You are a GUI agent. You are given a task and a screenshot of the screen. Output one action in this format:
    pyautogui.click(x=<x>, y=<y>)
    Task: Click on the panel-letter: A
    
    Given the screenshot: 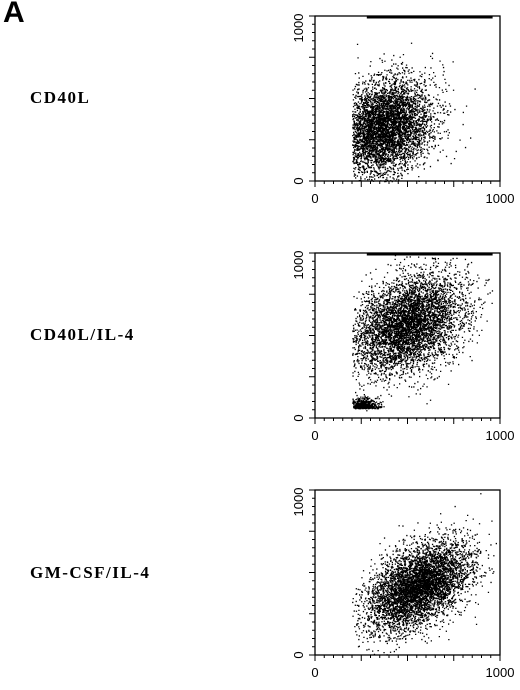 What is the action you would take?
    pyautogui.click(x=14, y=14)
    